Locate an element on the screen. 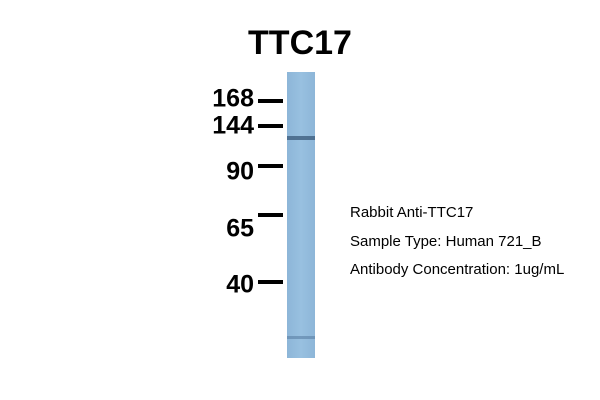 This screenshot has height=400, width=600. annotation: Sample Type: Human 721_B is located at coordinates (446, 241).